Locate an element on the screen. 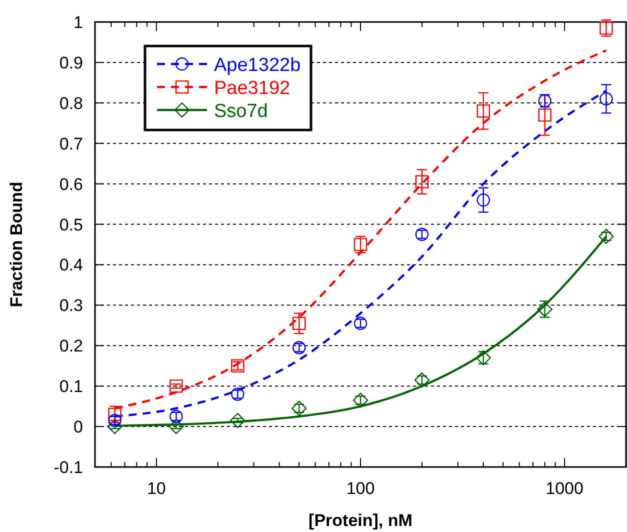  y-tick-label: 0.4 is located at coordinates (71, 265).